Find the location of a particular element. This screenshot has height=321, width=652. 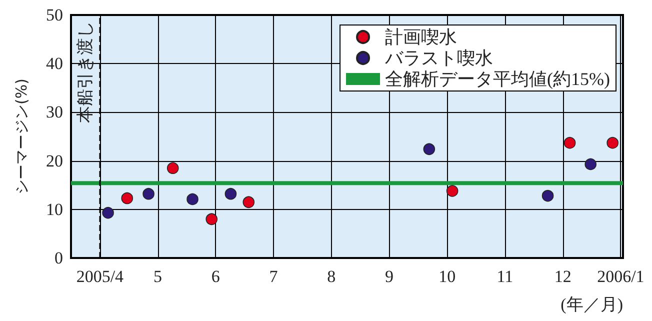

legend-label: 全解析データ平均値(約15%) is located at coordinates (497, 79).